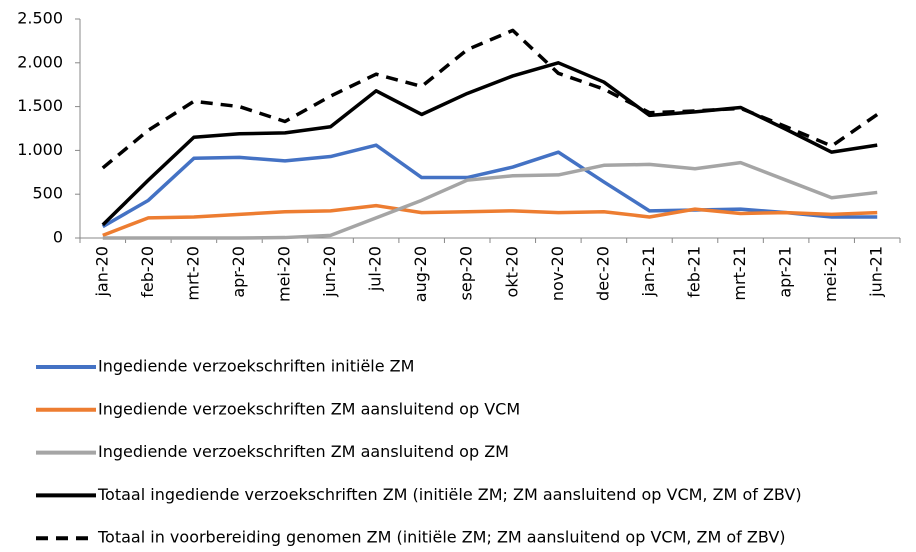 The width and height of the screenshot is (916, 552). Describe the element at coordinates (47, 193) in the screenshot. I see `y-tick-label: 500` at that location.